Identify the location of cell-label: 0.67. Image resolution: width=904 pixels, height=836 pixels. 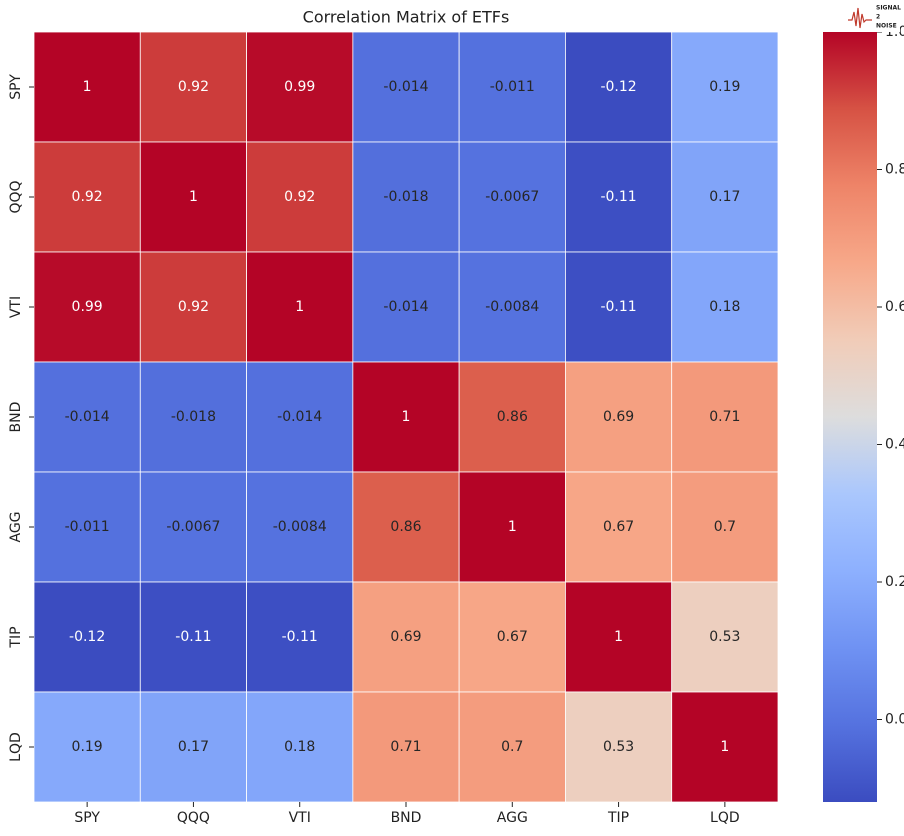
(618, 527).